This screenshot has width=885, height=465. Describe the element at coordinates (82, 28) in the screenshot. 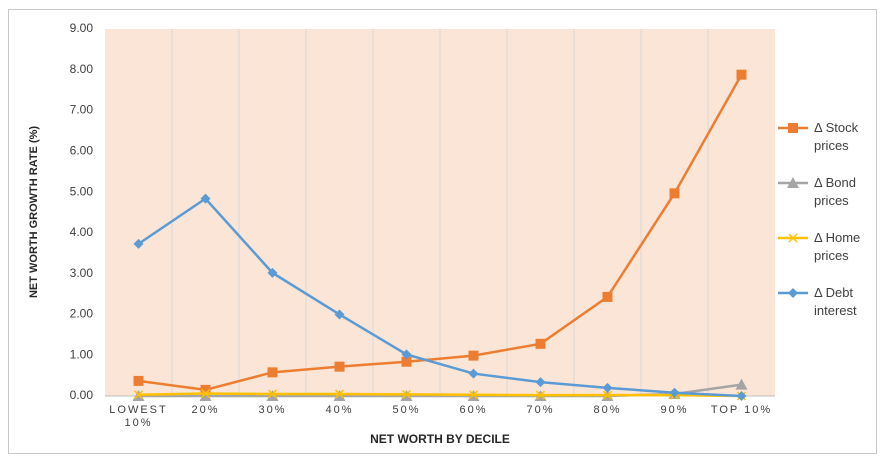

I see `y-tick-label: 9.00` at that location.